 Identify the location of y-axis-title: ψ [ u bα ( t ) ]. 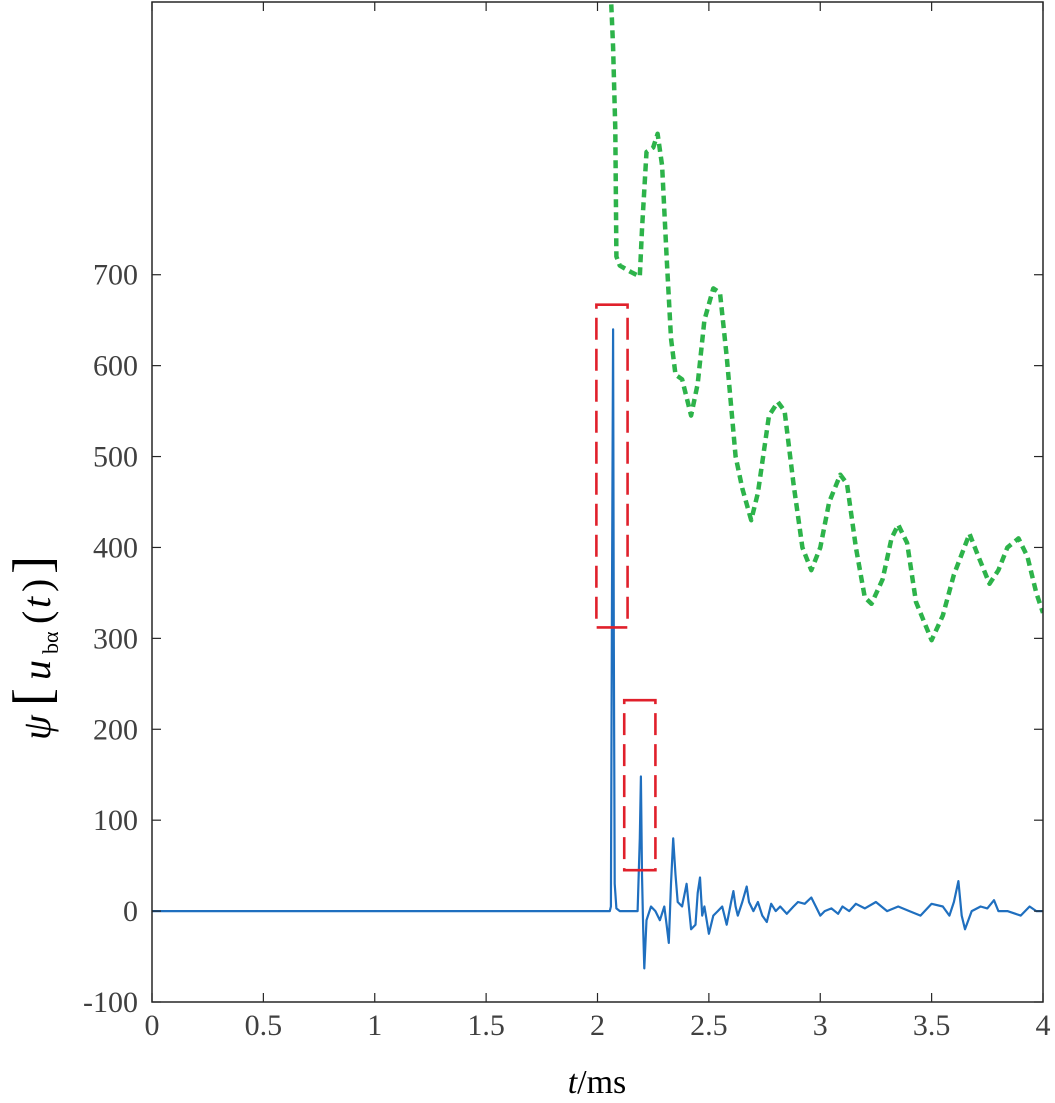
(32, 648).